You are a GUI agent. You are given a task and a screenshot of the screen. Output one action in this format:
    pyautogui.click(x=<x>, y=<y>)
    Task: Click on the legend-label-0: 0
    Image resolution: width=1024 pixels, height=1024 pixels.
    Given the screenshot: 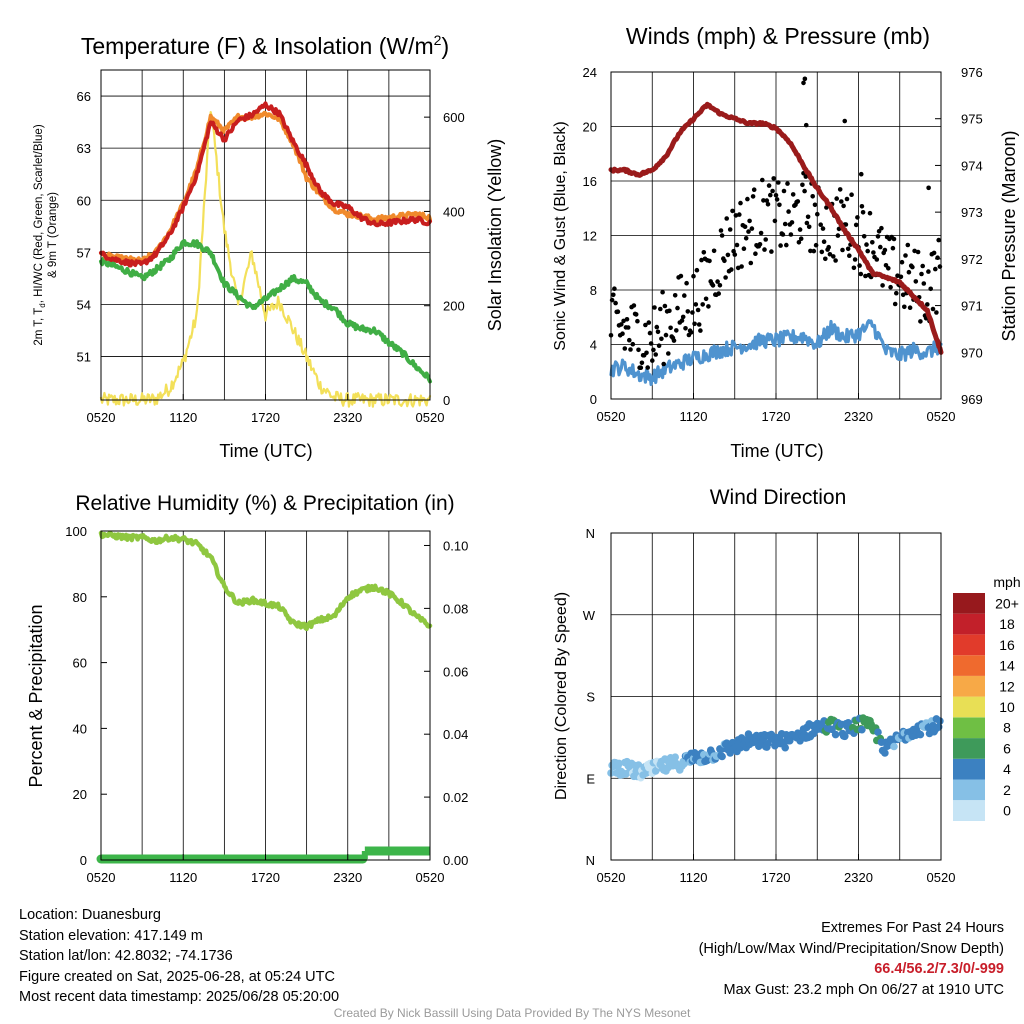 What is the action you would take?
    pyautogui.click(x=1007, y=811)
    